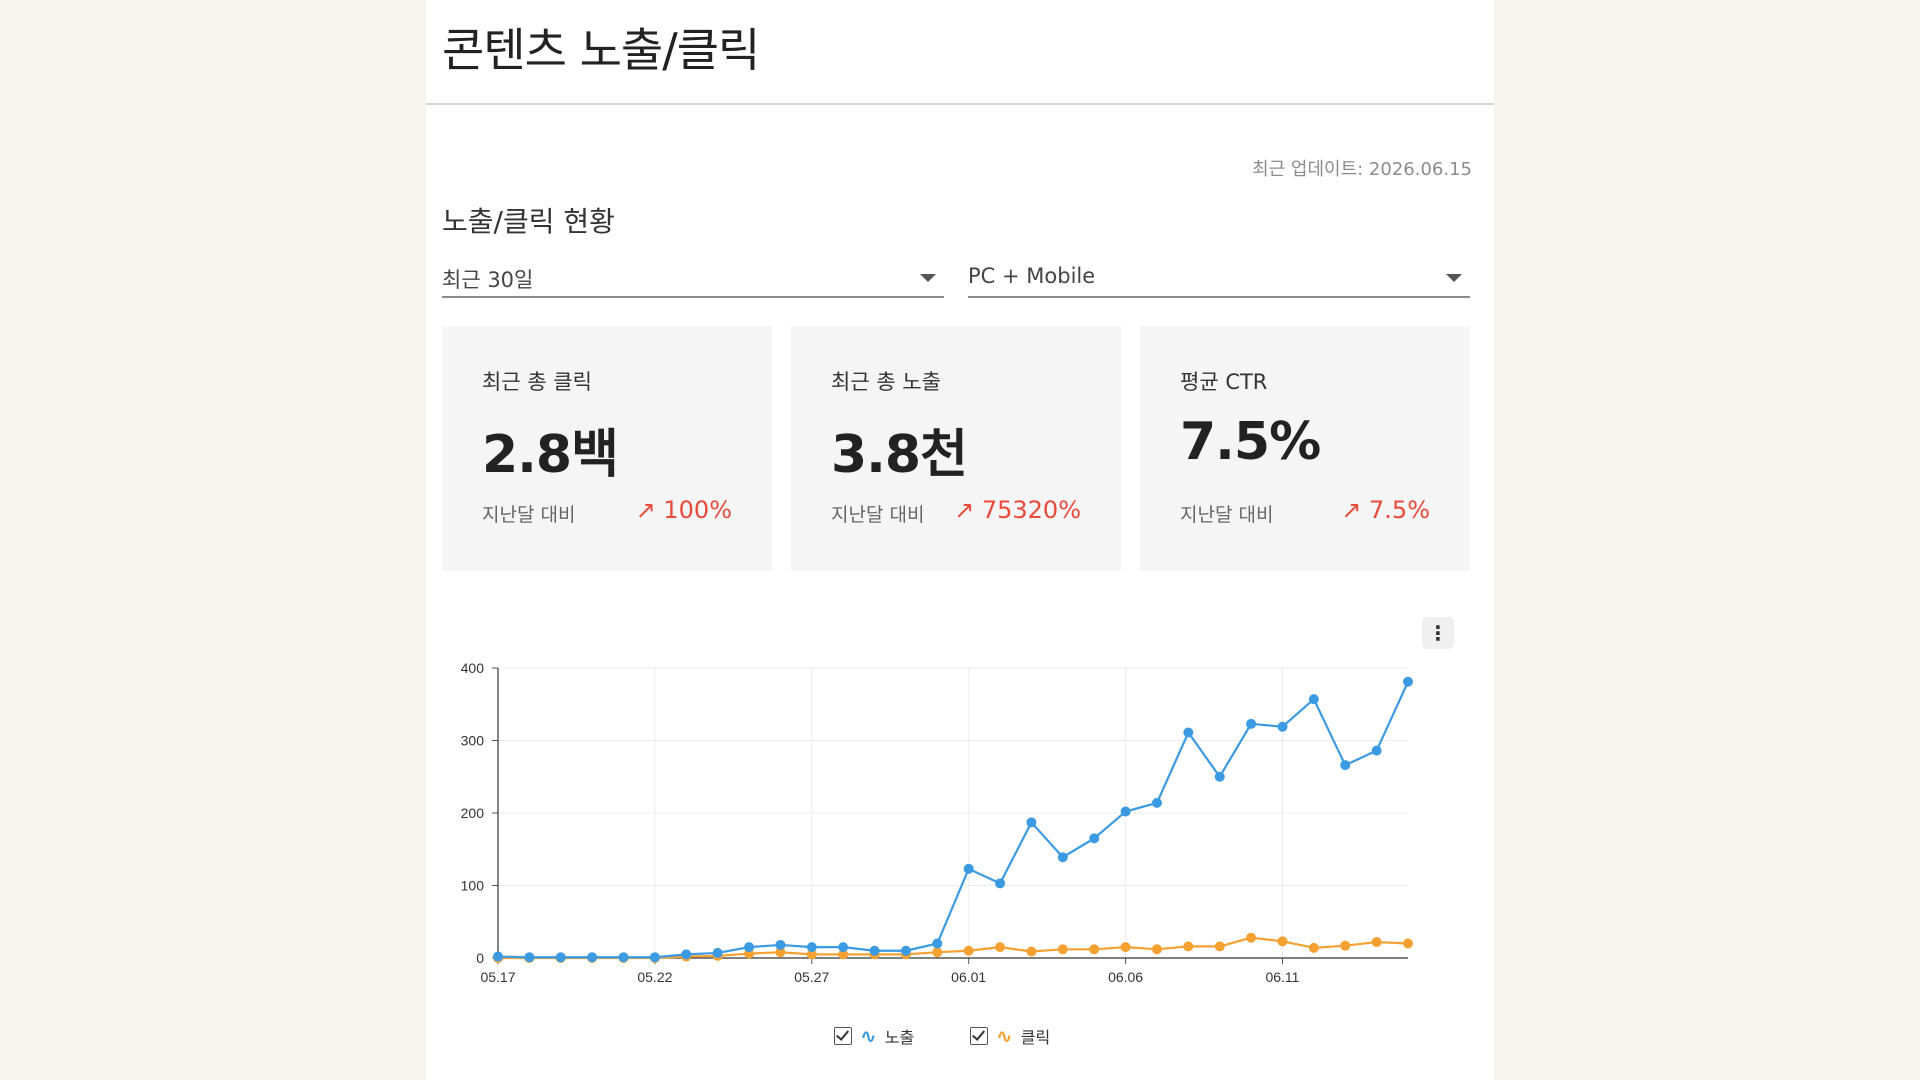 Image resolution: width=1920 pixels, height=1080 pixels. Describe the element at coordinates (1035, 1037) in the screenshot. I see `legend-label: 클릭` at that location.